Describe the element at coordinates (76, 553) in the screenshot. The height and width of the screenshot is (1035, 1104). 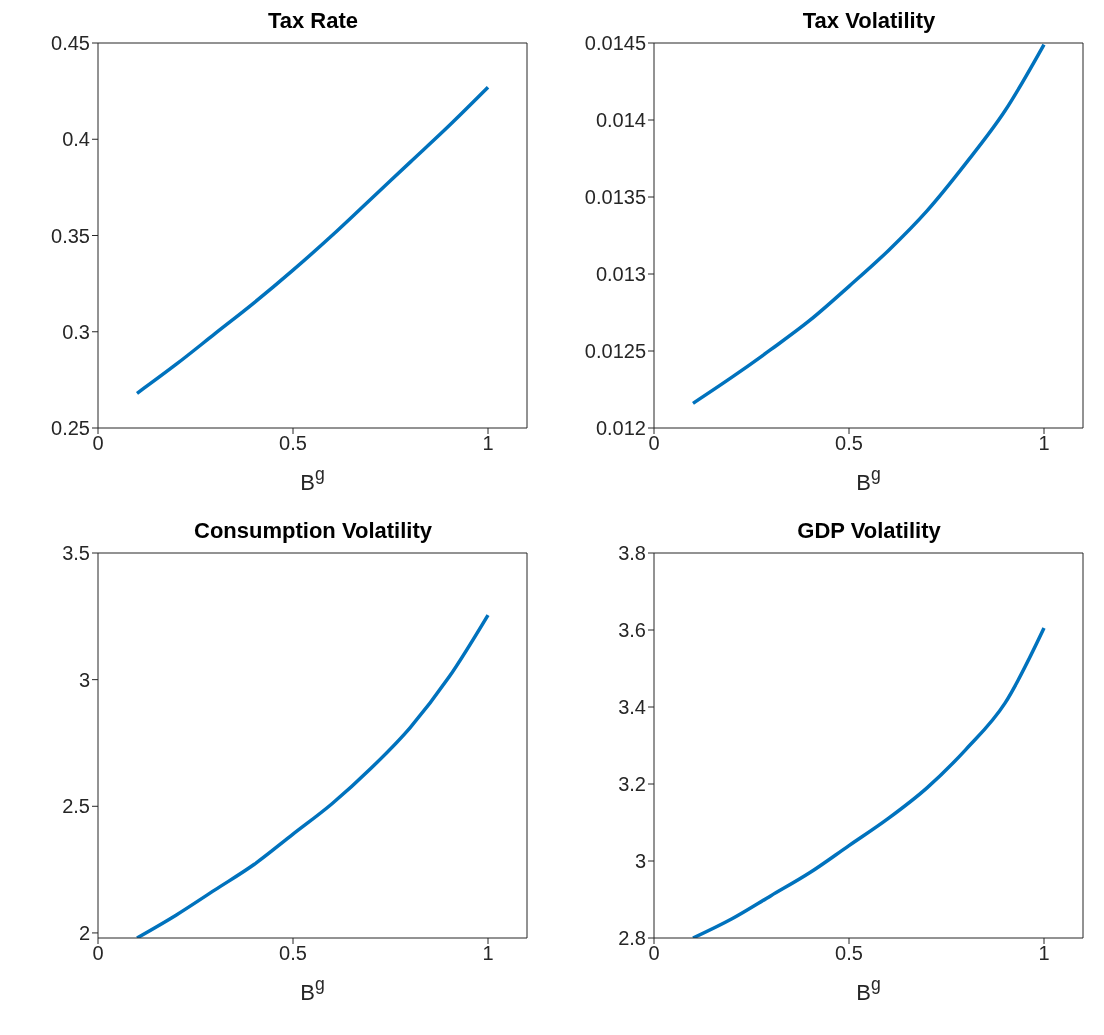
I see `y-tick-label: 3.5` at that location.